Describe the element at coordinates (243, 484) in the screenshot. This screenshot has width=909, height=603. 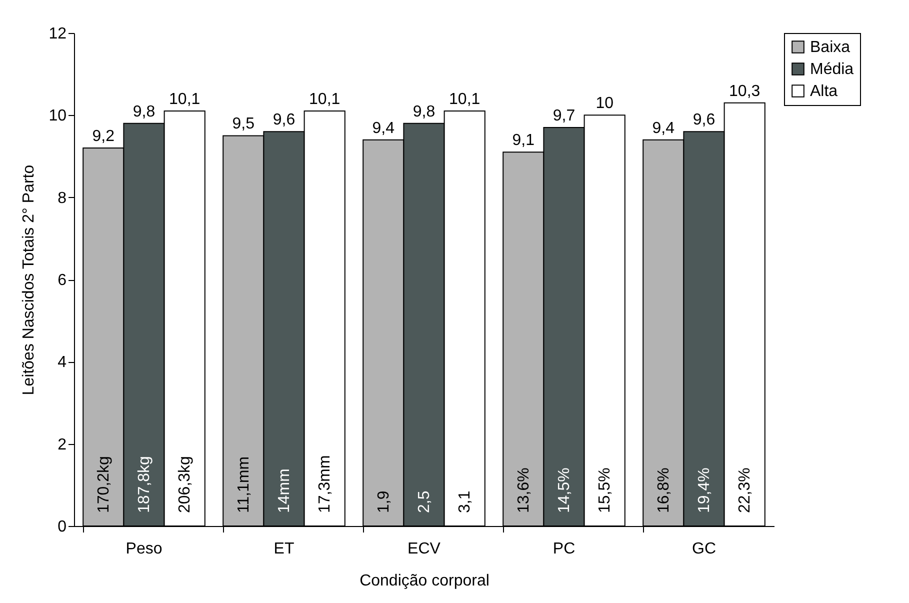
I see `annotation: 11,1mm` at that location.